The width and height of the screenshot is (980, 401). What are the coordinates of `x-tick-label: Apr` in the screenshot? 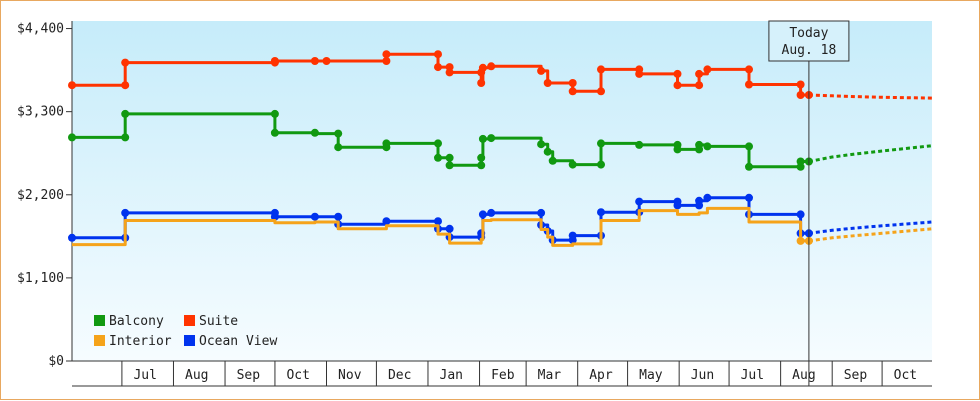 It's located at (601, 375).